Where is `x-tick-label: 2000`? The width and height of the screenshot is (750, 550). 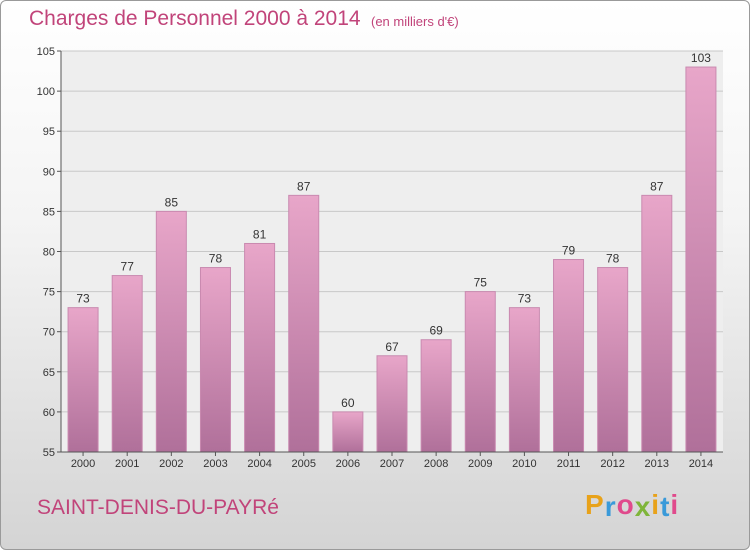
x-tick-label: 2000 is located at coordinates (83, 464).